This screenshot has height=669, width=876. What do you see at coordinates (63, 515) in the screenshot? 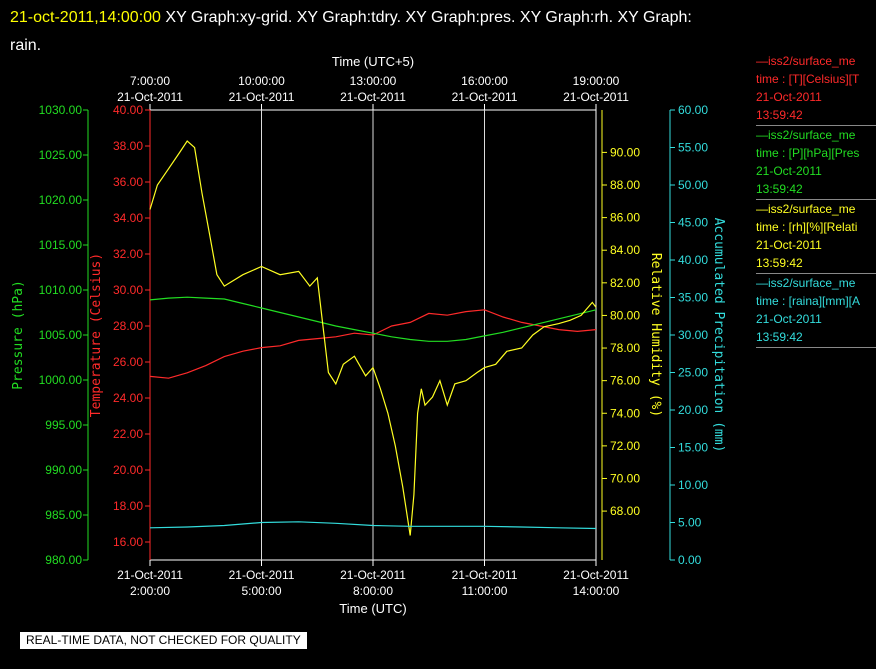
I see `pressure-tick-label: 985.00` at bounding box center [63, 515].